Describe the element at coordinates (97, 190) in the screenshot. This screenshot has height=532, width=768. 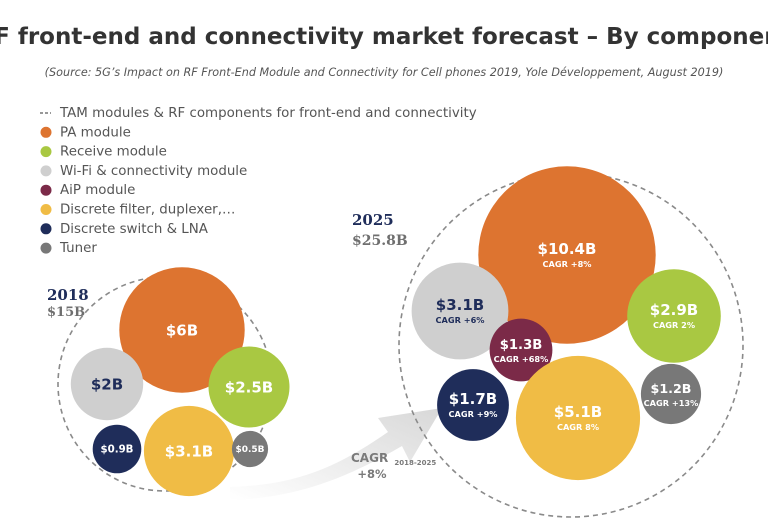
I see `legend-label: AiP module` at that location.